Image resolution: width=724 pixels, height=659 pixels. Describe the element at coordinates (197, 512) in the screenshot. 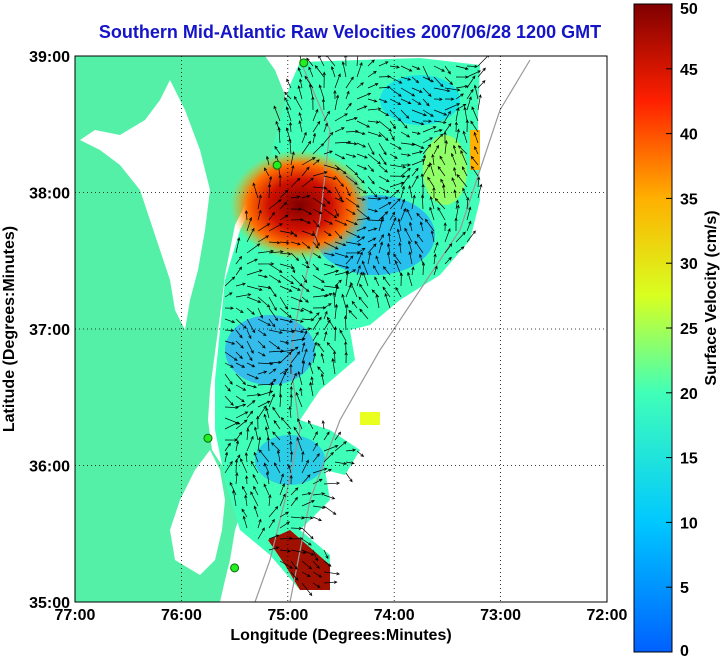

I see `pamlico-sound` at that location.